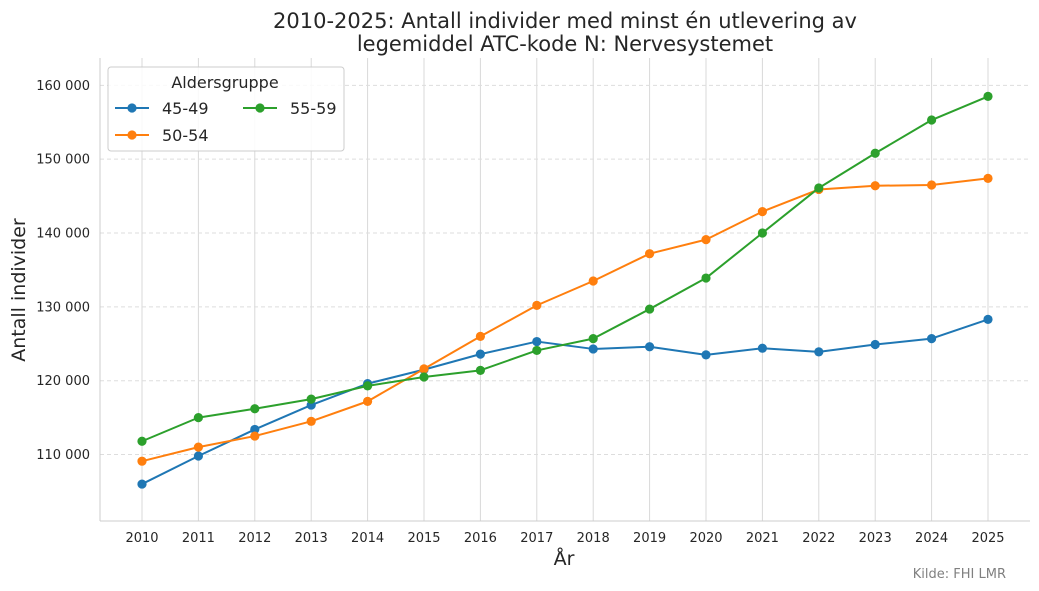  I want to click on legend: Aldersgruppe 45-49 50-54 55-59, so click(226, 109).